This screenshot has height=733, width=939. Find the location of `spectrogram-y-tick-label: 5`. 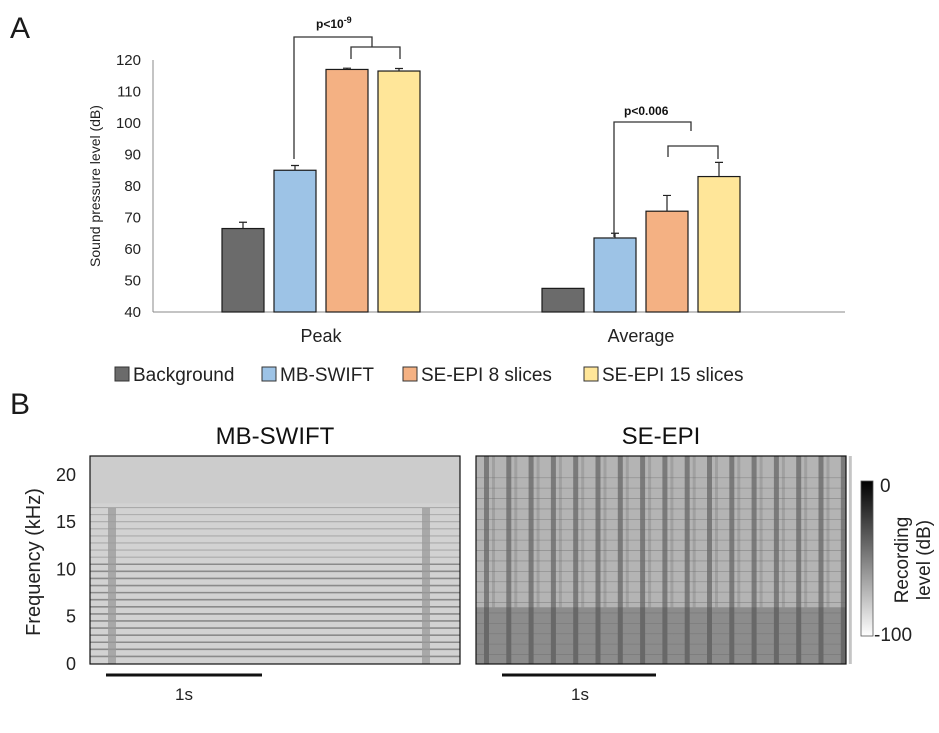

spectrogram-y-tick-label: 5 is located at coordinates (71, 617).